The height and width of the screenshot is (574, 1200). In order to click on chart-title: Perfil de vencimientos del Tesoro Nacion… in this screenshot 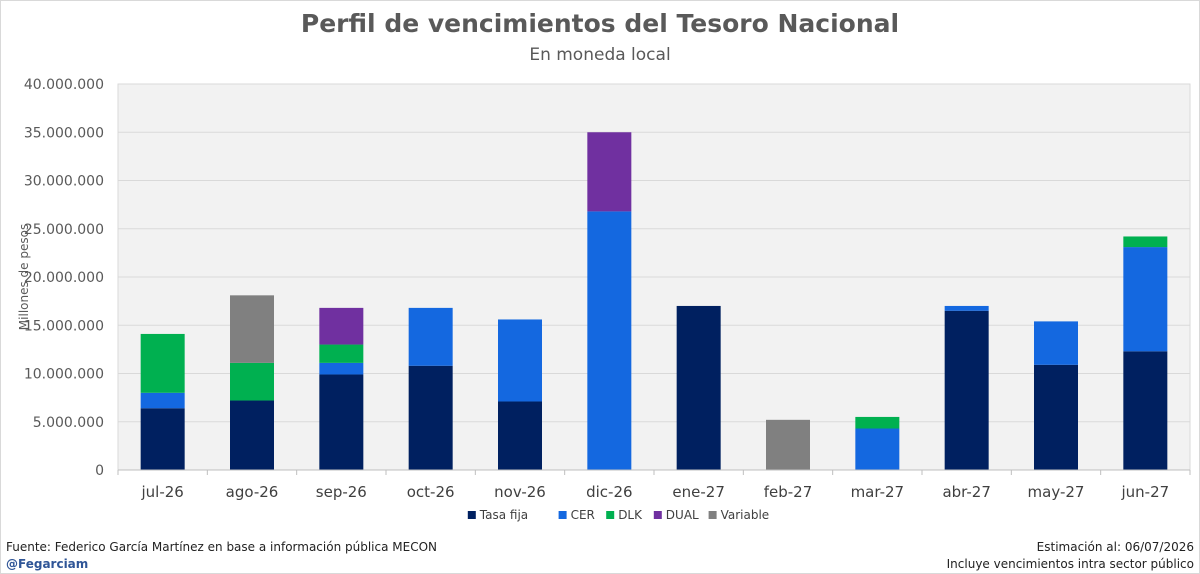, I will do `click(600, 23)`.